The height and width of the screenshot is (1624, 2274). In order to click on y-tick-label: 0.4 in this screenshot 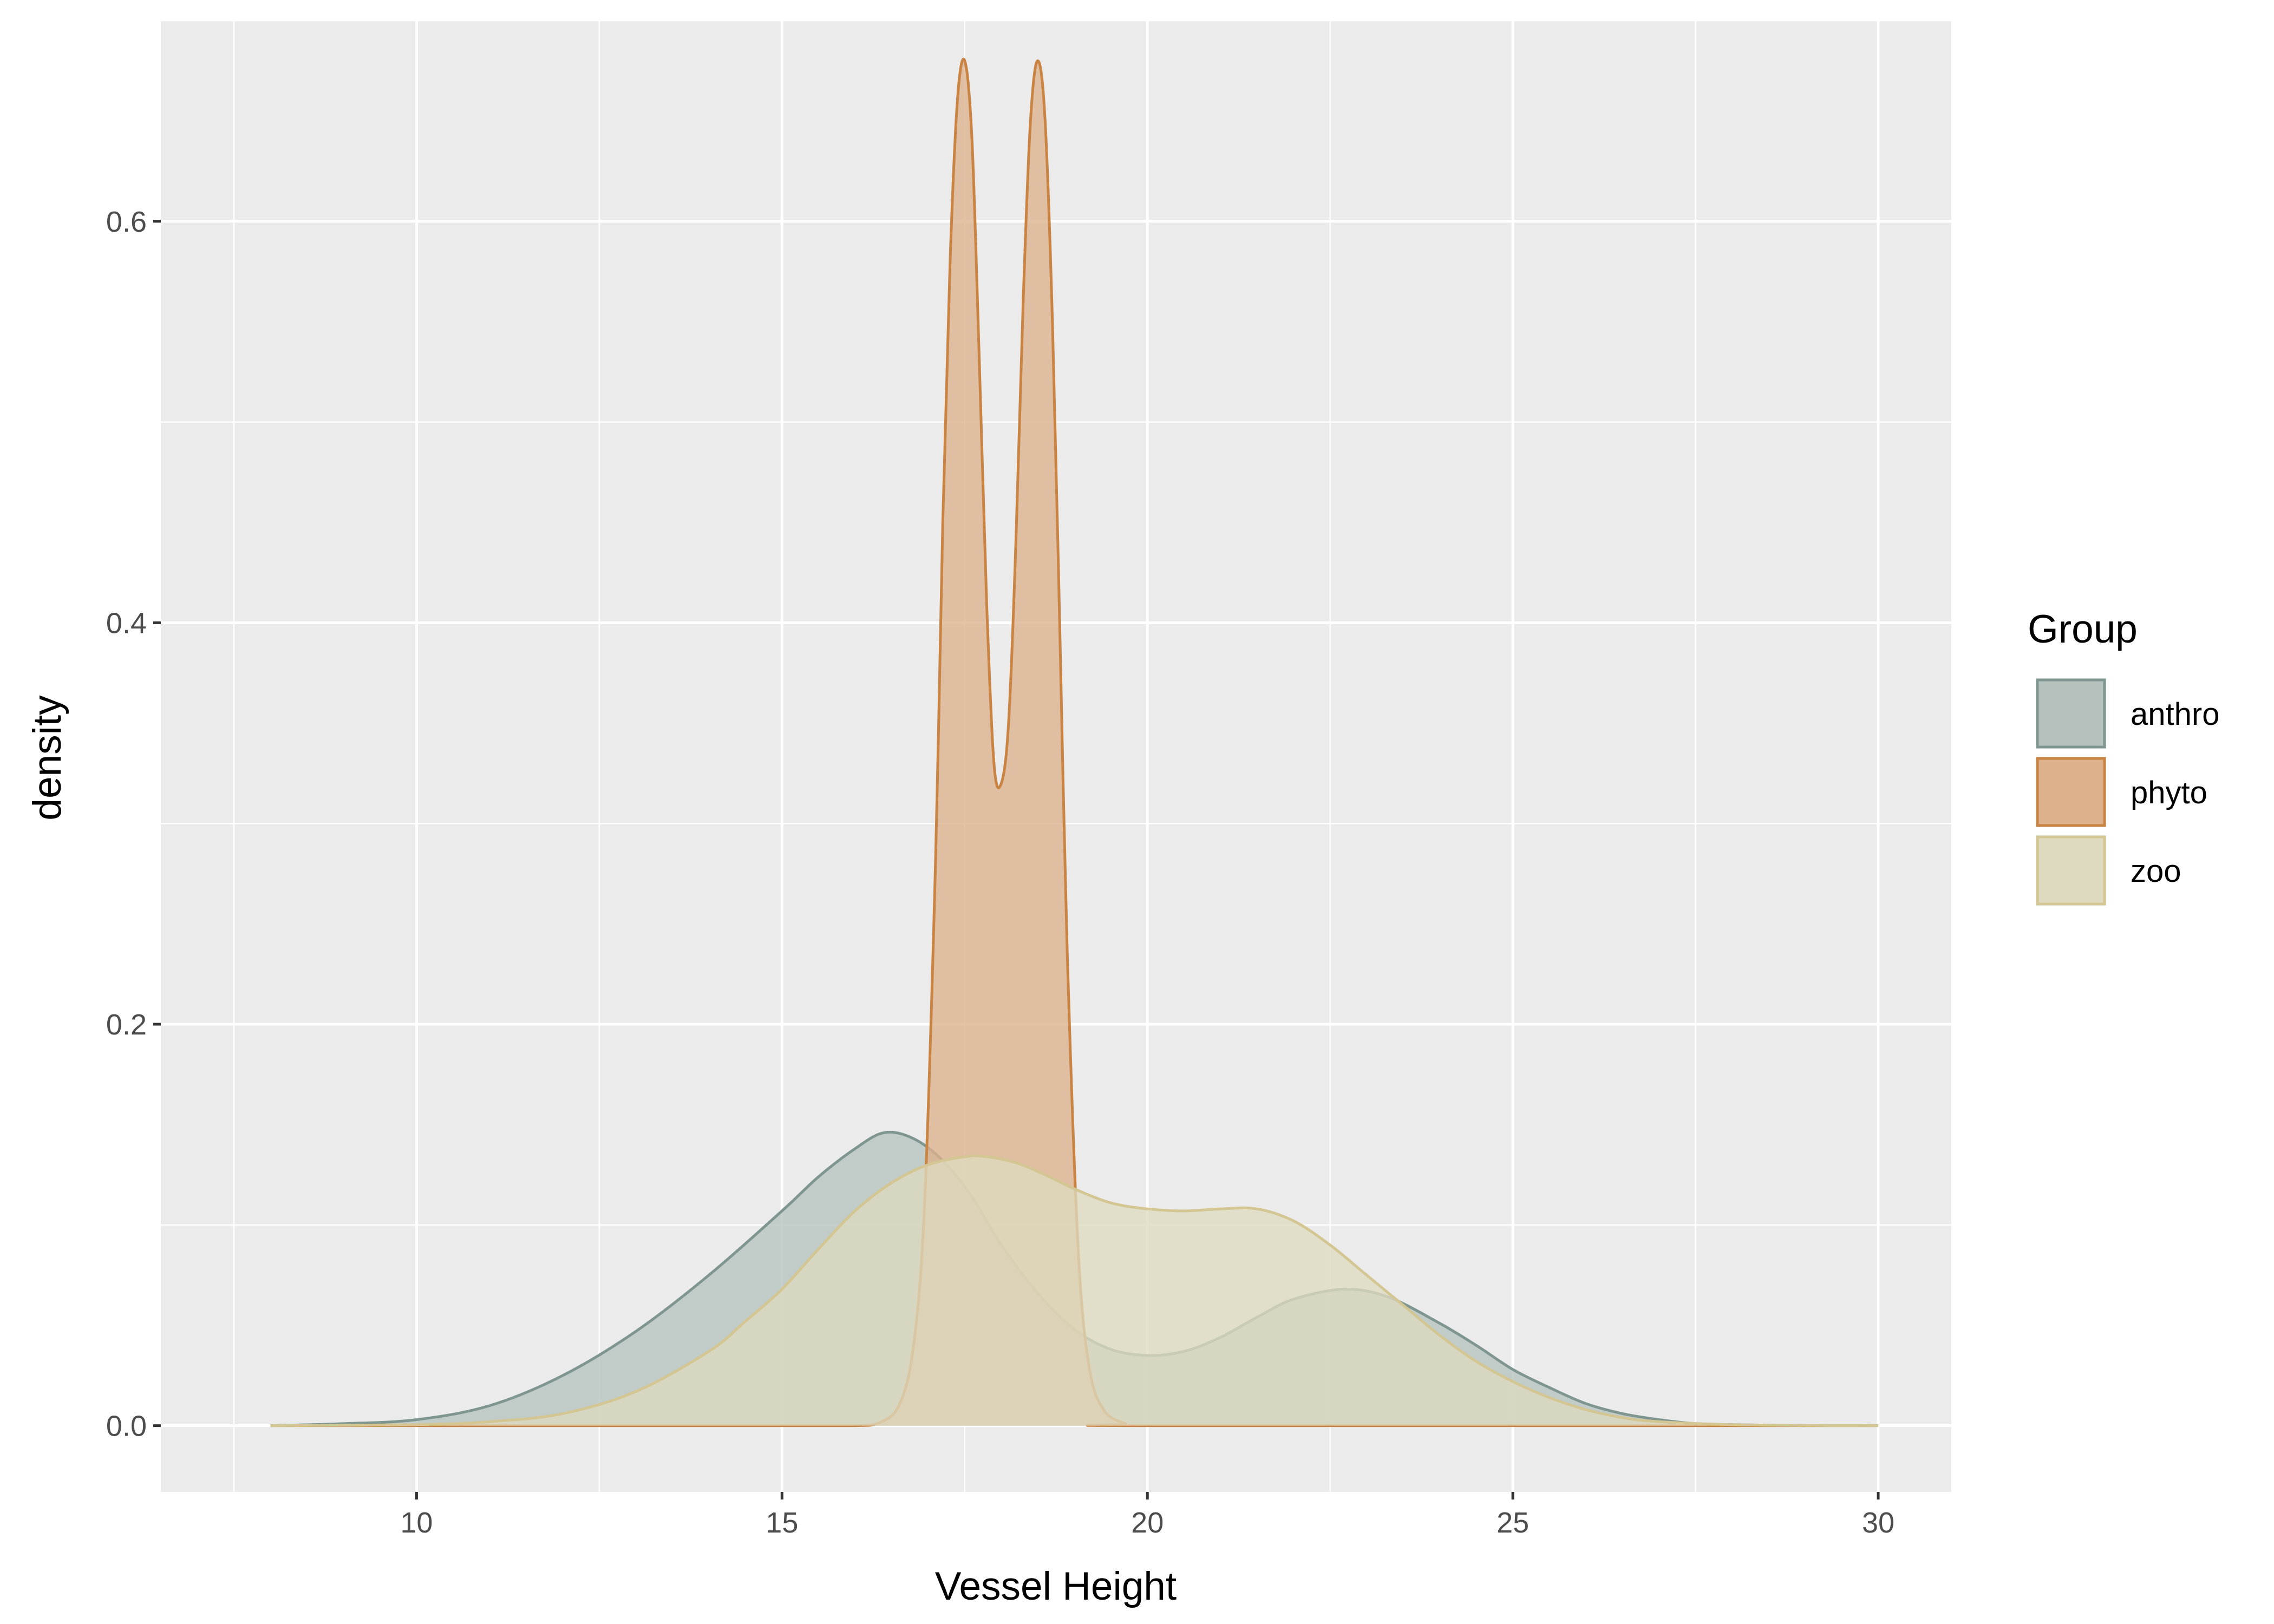, I will do `click(127, 623)`.